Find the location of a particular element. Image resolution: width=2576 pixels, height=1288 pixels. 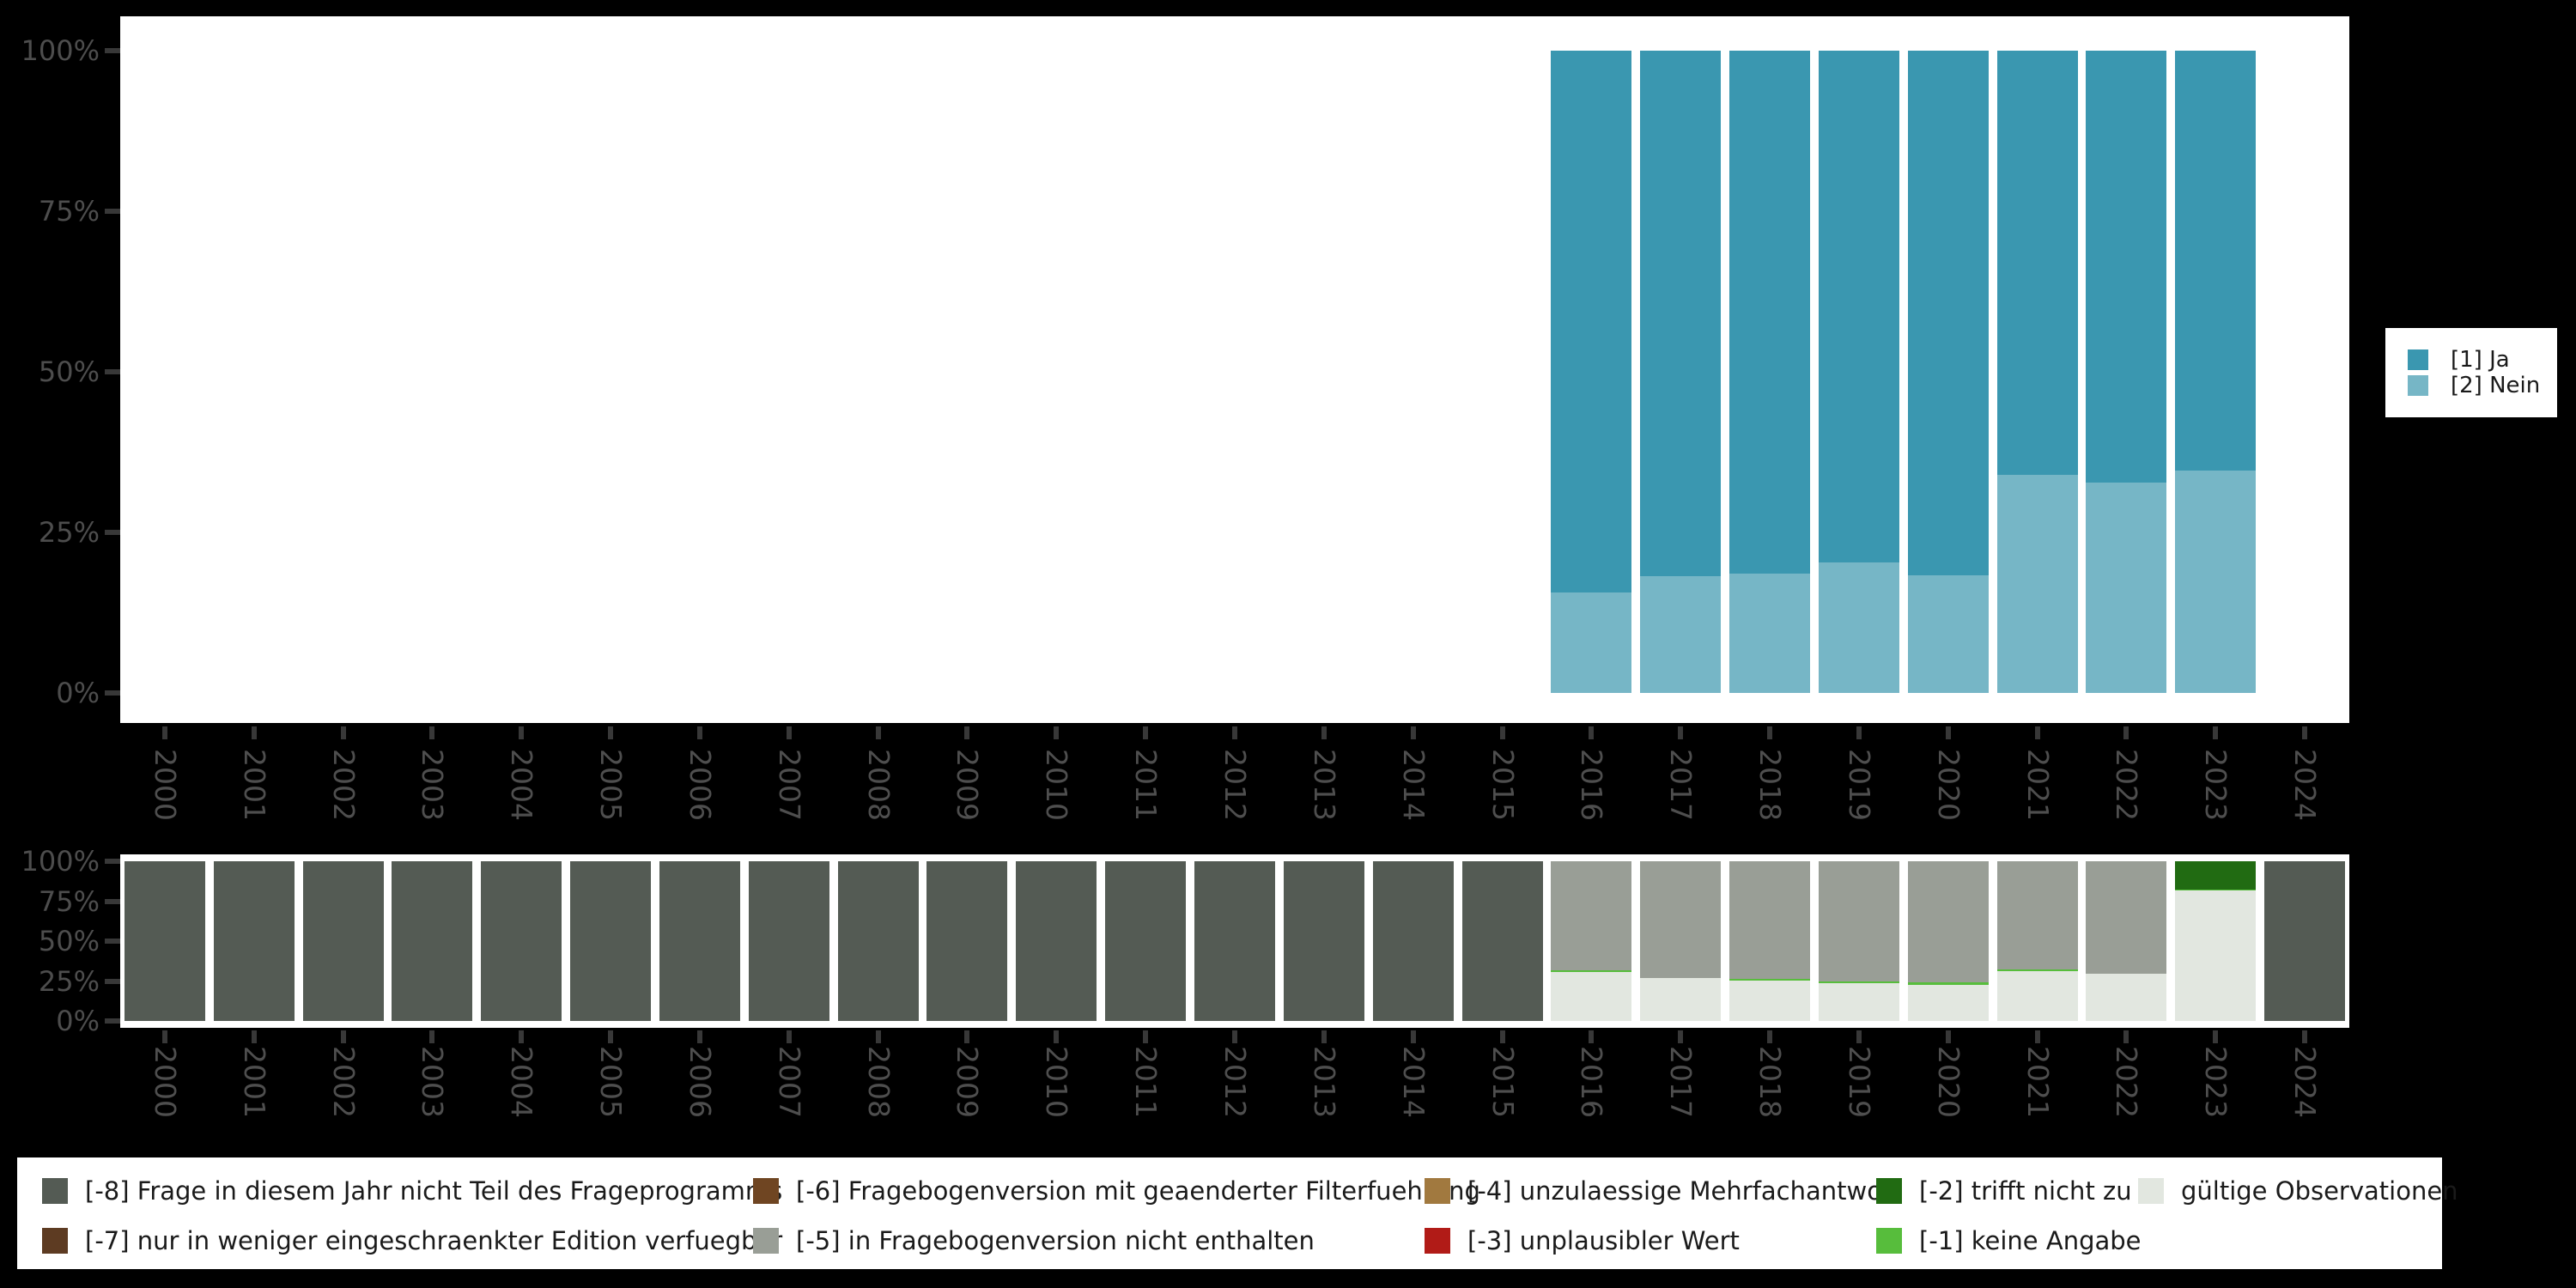

bar-segment-2006 is located at coordinates (700, 941).